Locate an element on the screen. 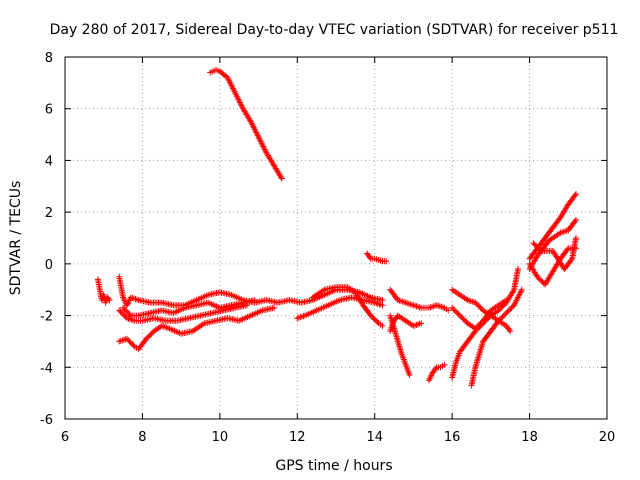 This screenshot has width=640, height=480. x-tick-label: 8 is located at coordinates (142, 437).